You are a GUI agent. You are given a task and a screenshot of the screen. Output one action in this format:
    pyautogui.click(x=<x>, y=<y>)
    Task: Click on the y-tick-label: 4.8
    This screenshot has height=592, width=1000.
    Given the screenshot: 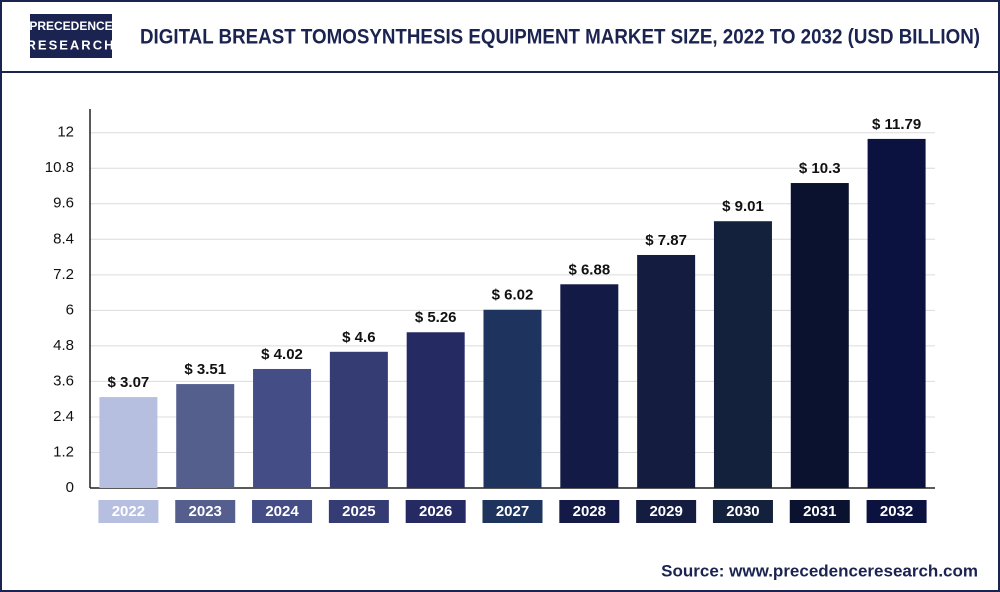 What is the action you would take?
    pyautogui.click(x=63, y=345)
    